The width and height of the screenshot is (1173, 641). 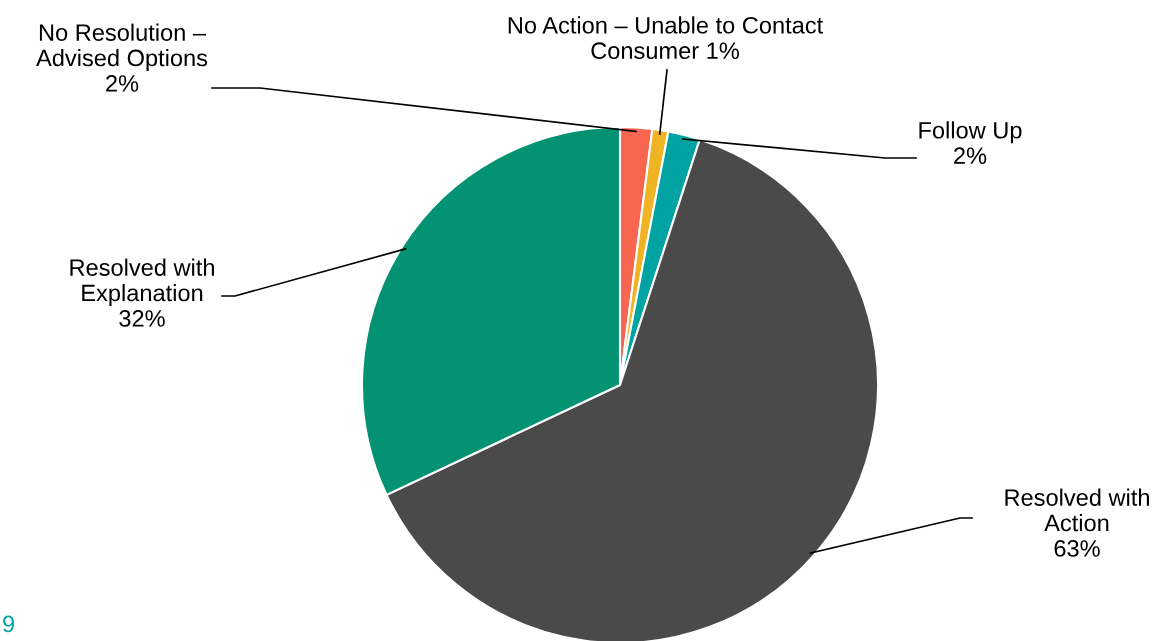 I want to click on slice-label: Resolved with Action, so click(x=1077, y=510).